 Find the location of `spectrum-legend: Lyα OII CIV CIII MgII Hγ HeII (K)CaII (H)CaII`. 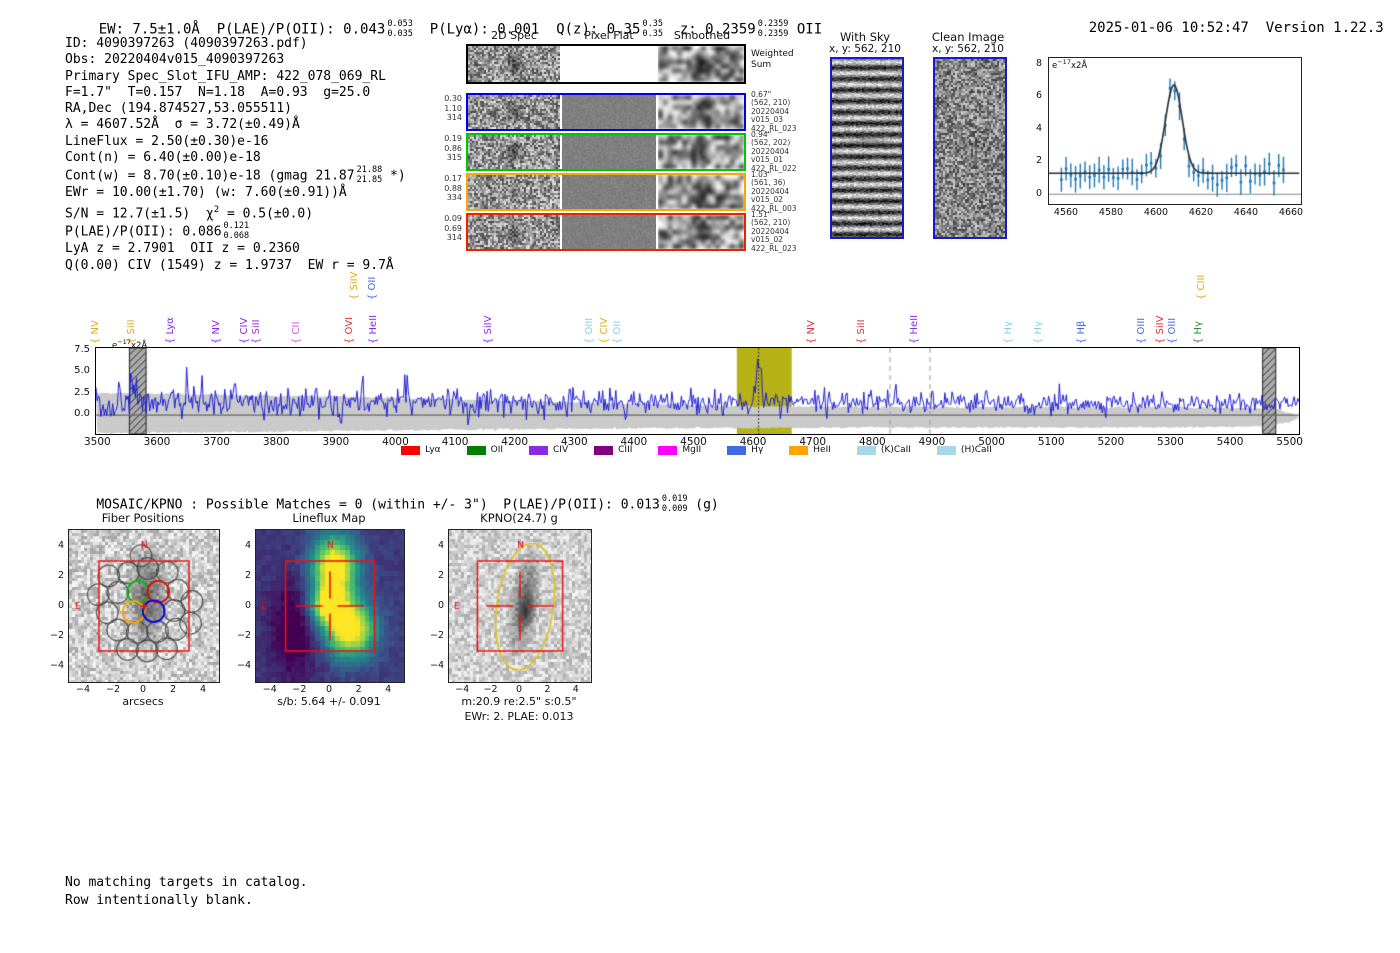

spectrum-legend: Lyα OII CIV CIII MgII Hγ HeII (K)CaII (H)CaII is located at coordinates (696, 450).